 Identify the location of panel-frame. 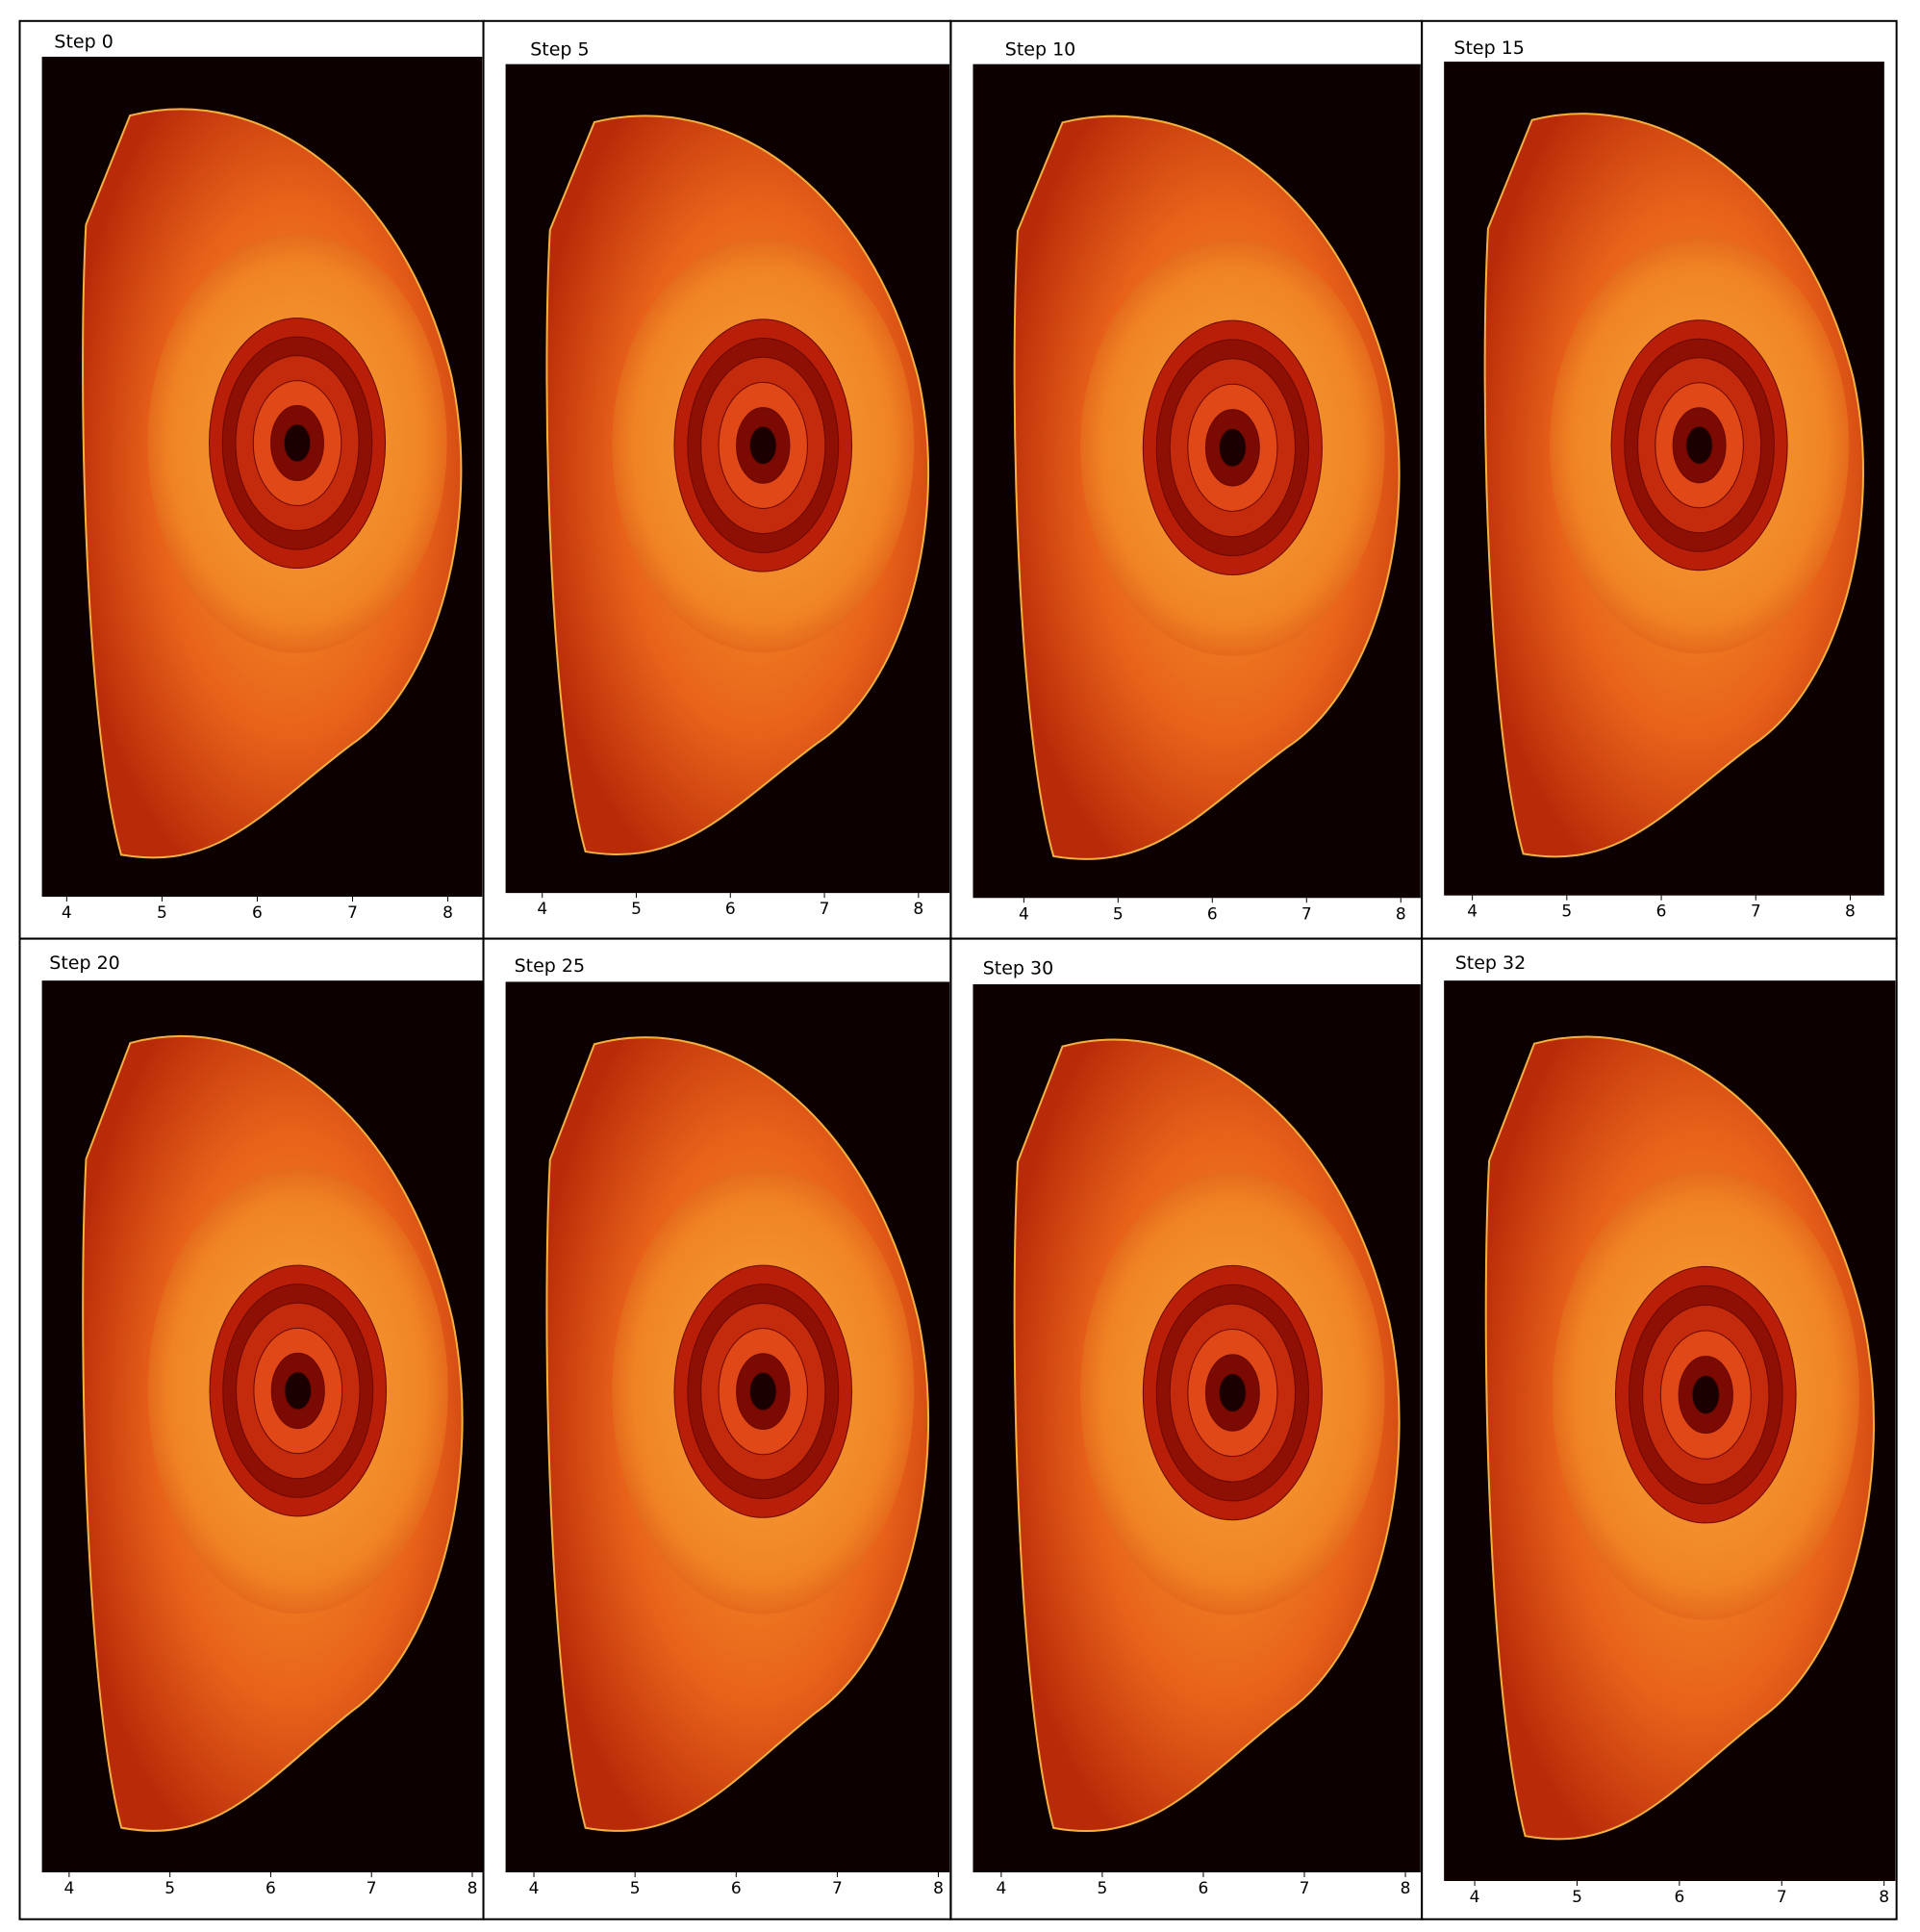
(1659, 1428).